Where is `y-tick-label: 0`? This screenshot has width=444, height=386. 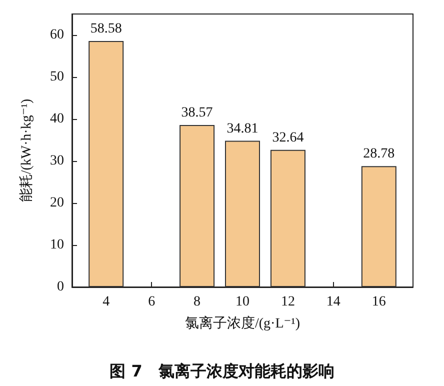 y-tick-label: 0 is located at coordinates (60, 287).